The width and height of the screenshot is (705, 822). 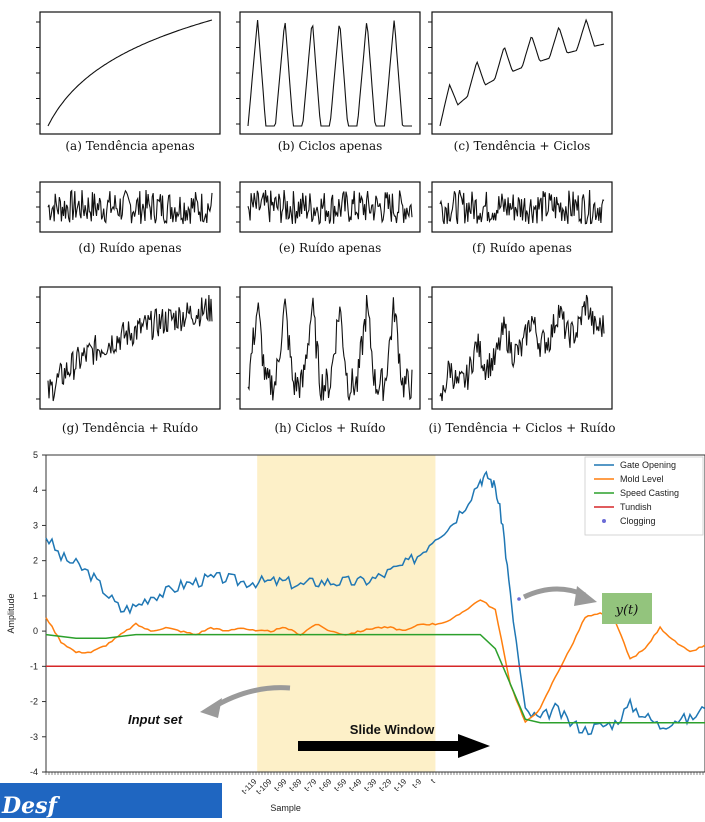 I want to click on slide-window-arrow-shaft, so click(x=379, y=746).